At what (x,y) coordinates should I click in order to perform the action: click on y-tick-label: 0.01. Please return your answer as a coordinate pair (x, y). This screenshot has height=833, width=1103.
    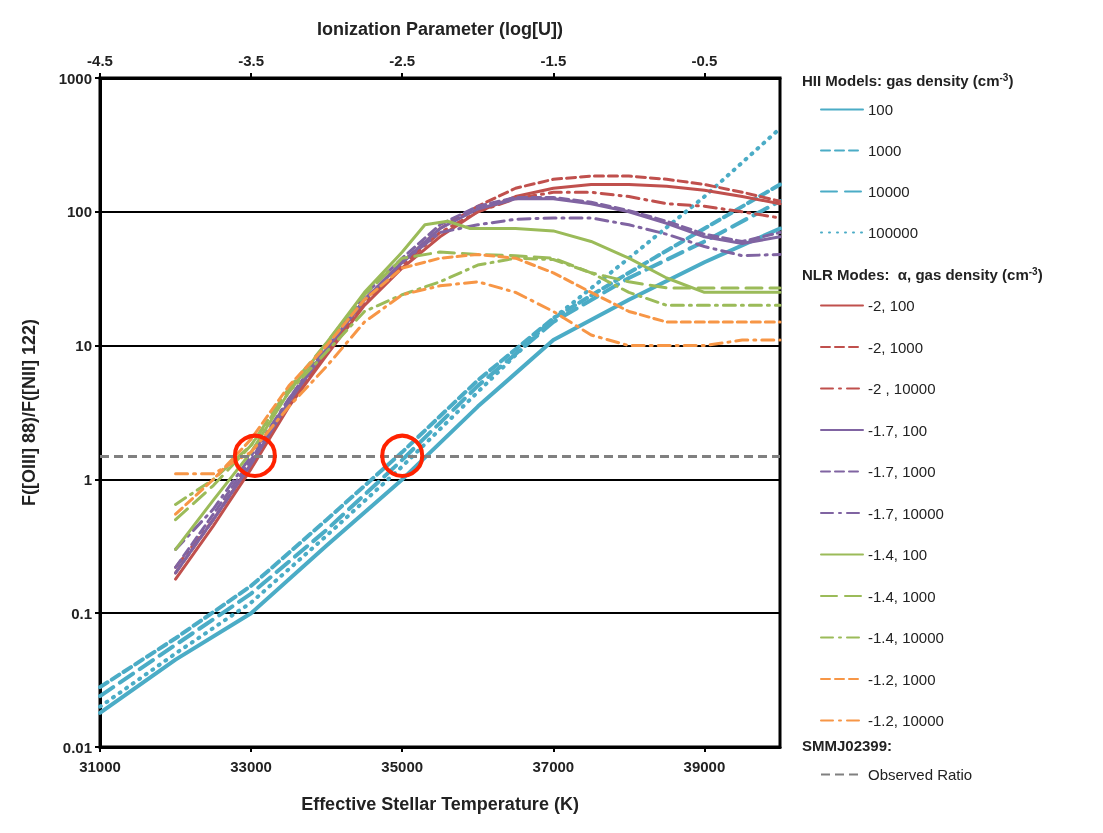
    Looking at the image, I should click on (77, 747).